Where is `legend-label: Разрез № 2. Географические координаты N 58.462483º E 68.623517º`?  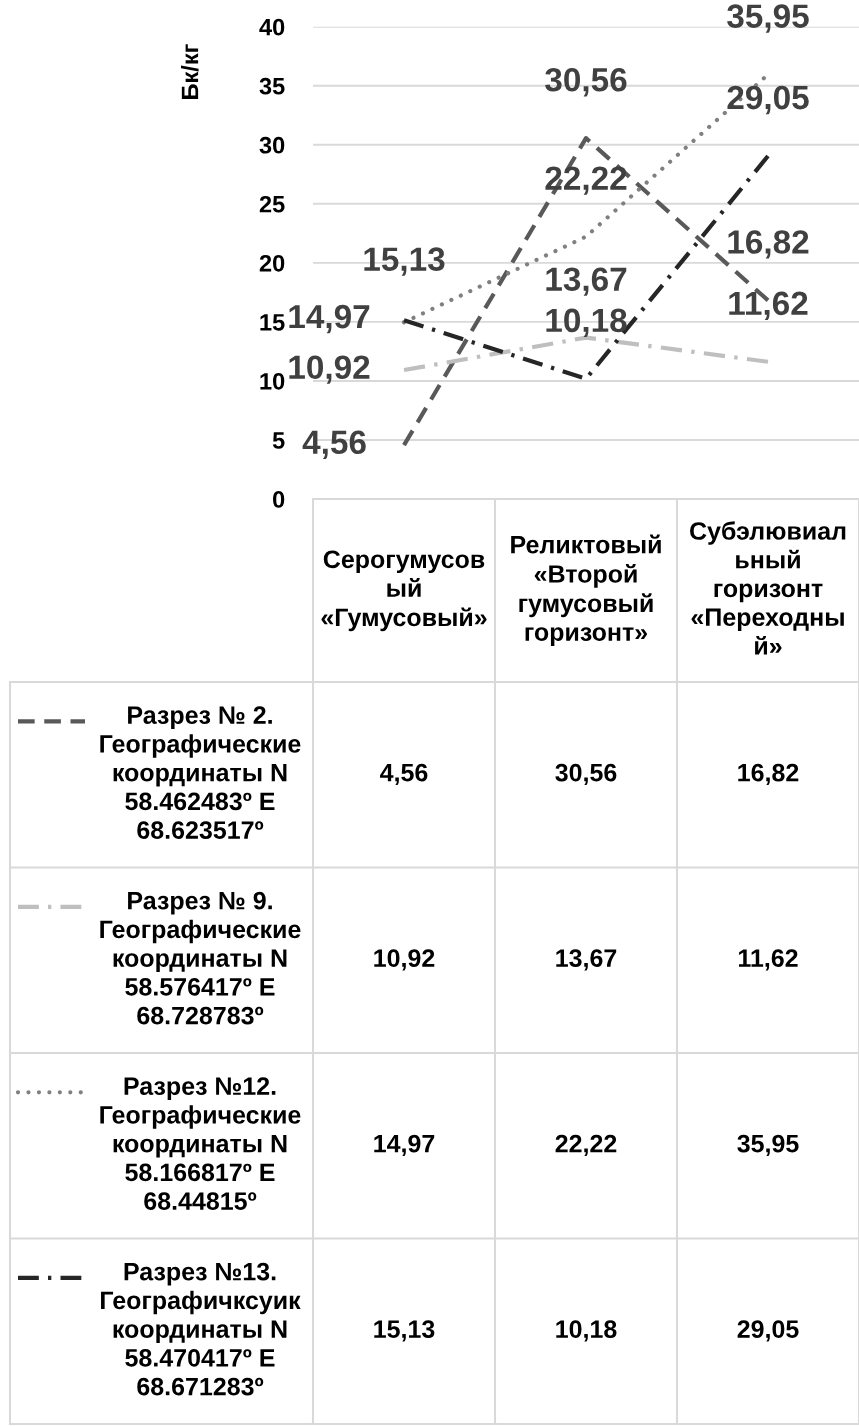
legend-label: Разрез № 2. Географические координаты N 58.462483º E 68.623517º is located at coordinates (200, 772).